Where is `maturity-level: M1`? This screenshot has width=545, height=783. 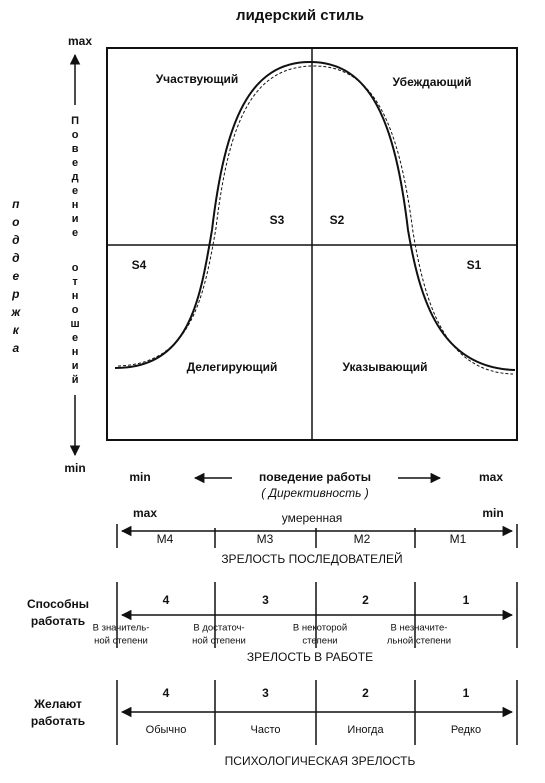 maturity-level: M1 is located at coordinates (458, 539).